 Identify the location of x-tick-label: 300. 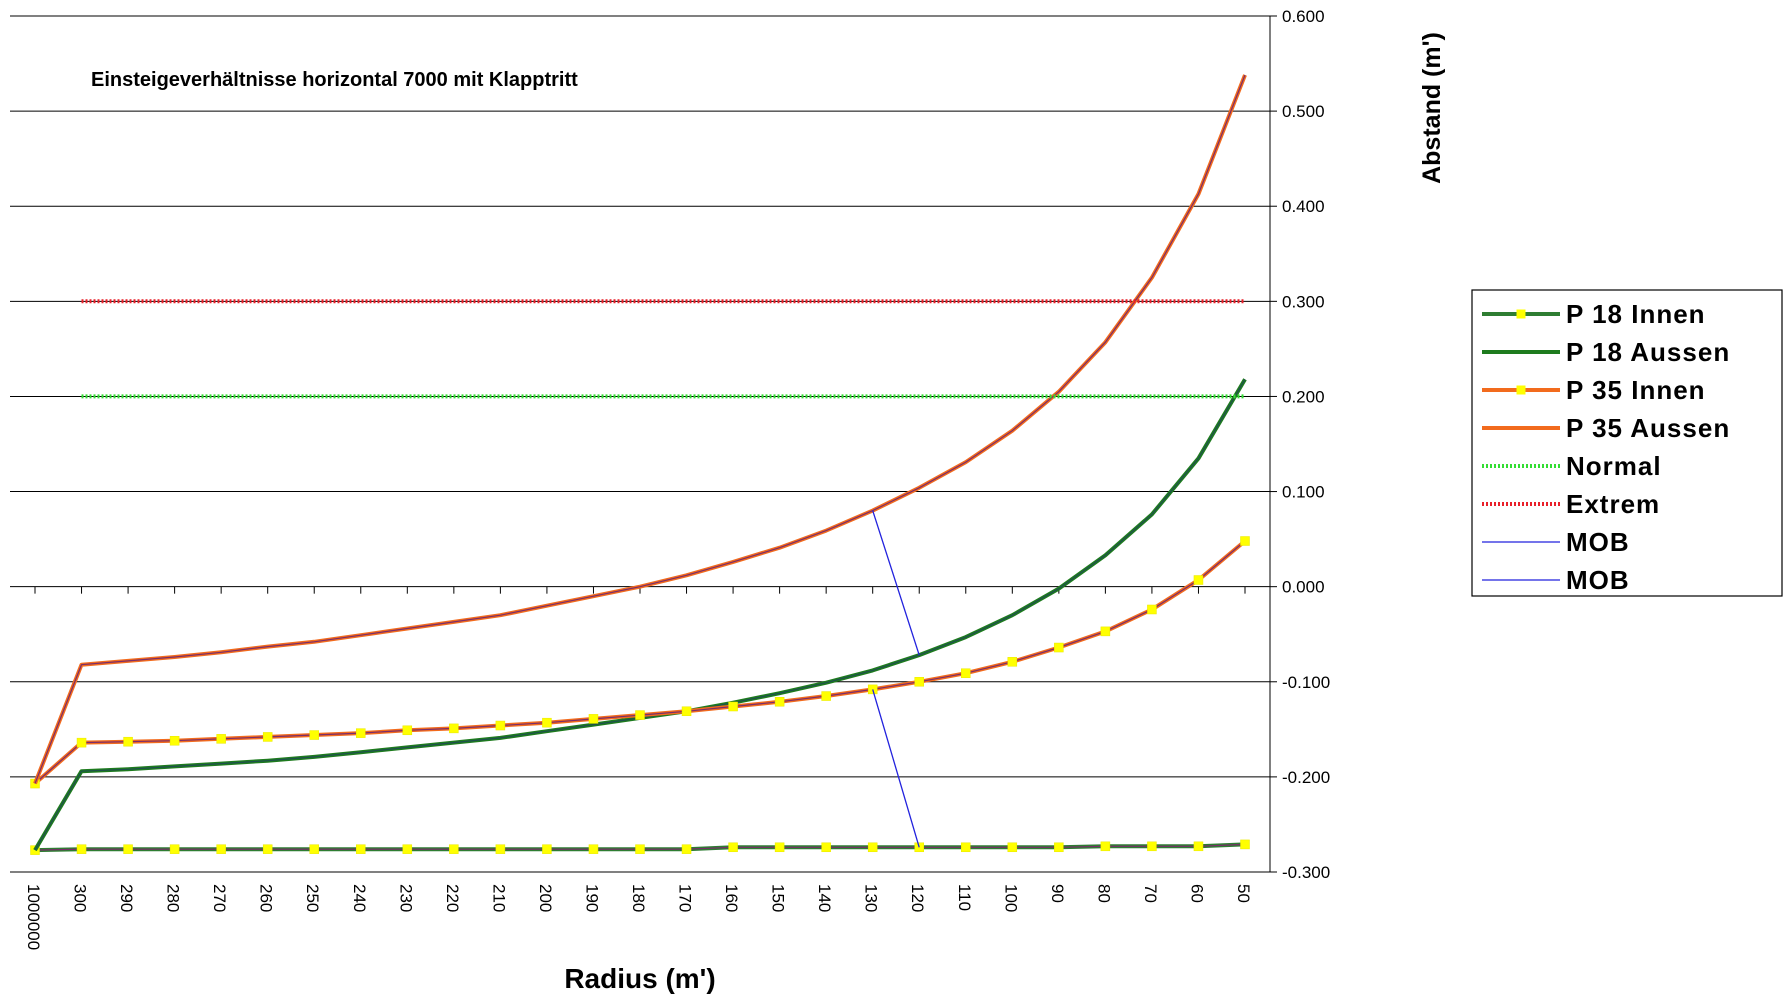
(80, 898).